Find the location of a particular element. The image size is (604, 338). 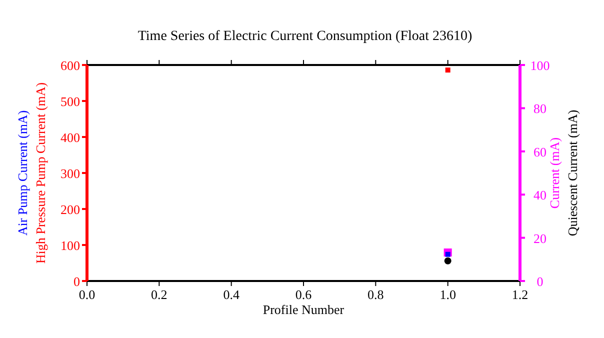

x-tick-label: 0.6 is located at coordinates (303, 294).